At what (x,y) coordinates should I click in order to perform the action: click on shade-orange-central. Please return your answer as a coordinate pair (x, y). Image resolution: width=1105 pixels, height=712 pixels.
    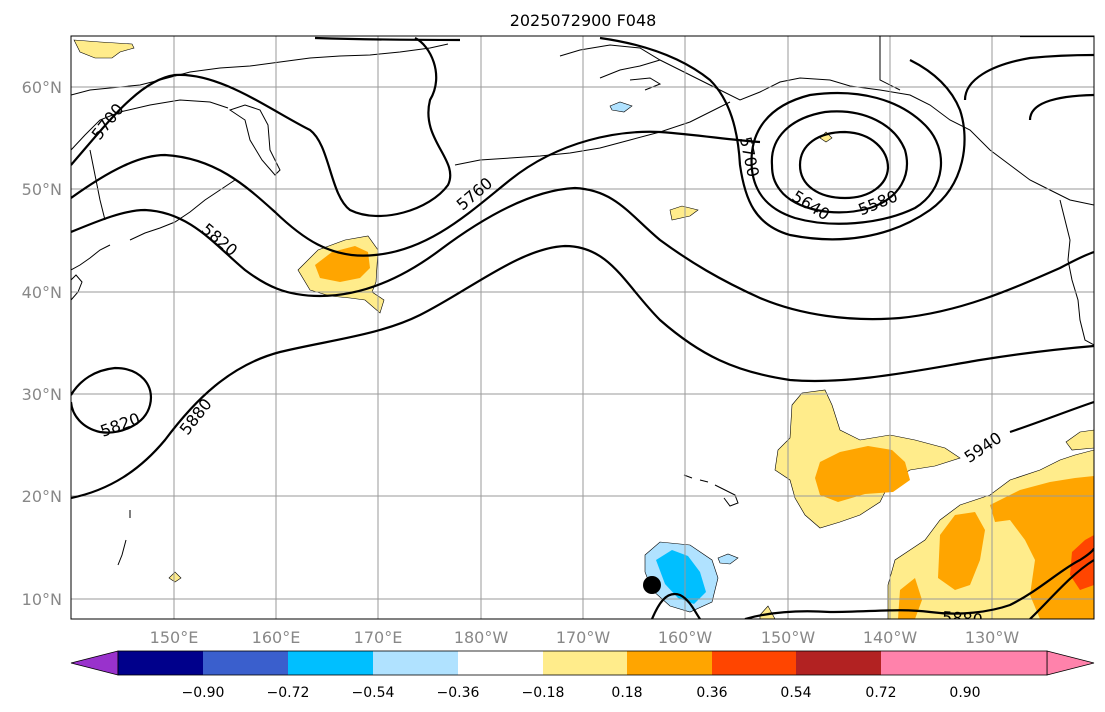
    Looking at the image, I should click on (862, 474).